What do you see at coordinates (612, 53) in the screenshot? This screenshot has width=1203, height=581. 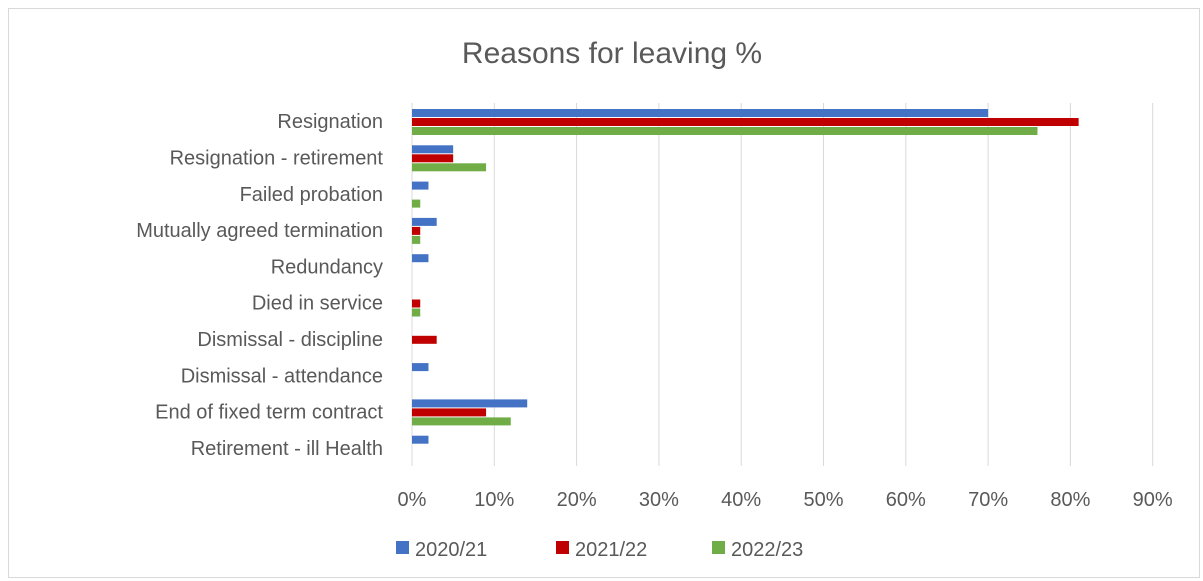 I see `chart-title: Reasons for leaving %` at bounding box center [612, 53].